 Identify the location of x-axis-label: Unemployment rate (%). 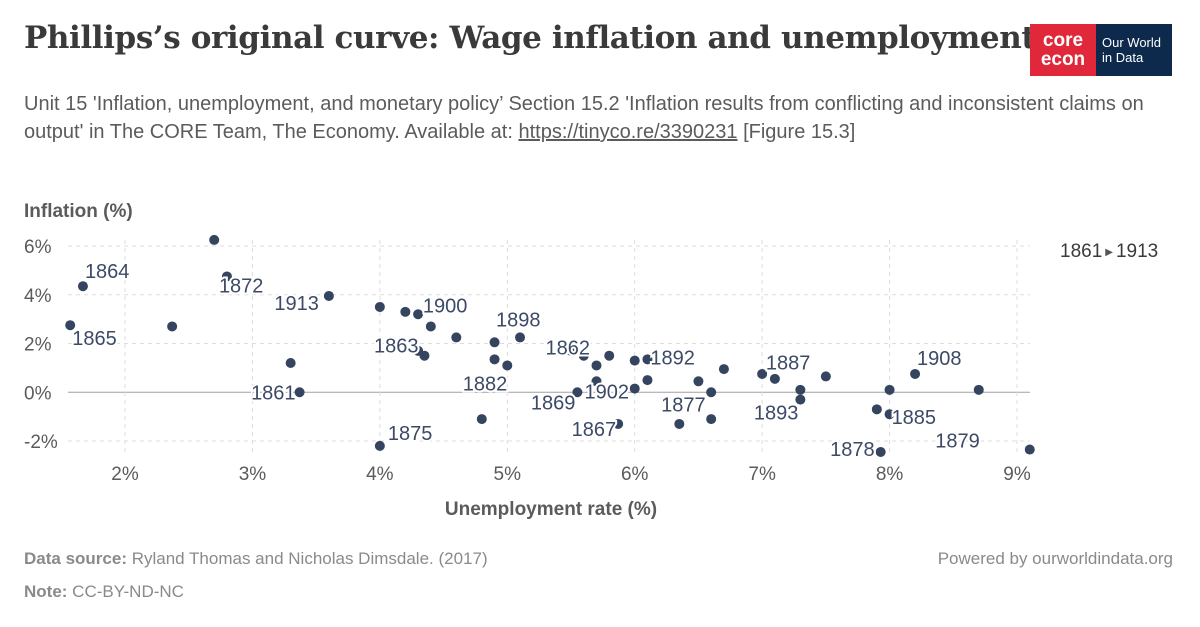
(551, 509).